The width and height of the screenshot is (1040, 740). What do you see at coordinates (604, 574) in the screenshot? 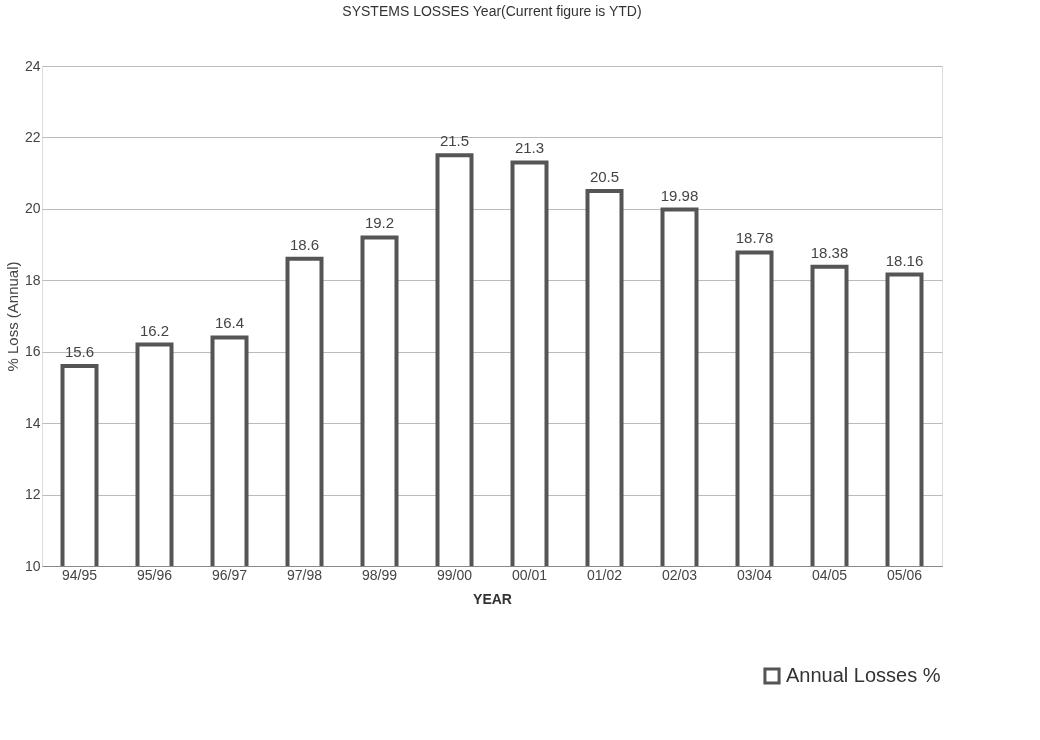
I see `x-tick-label: 01/02` at bounding box center [604, 574].